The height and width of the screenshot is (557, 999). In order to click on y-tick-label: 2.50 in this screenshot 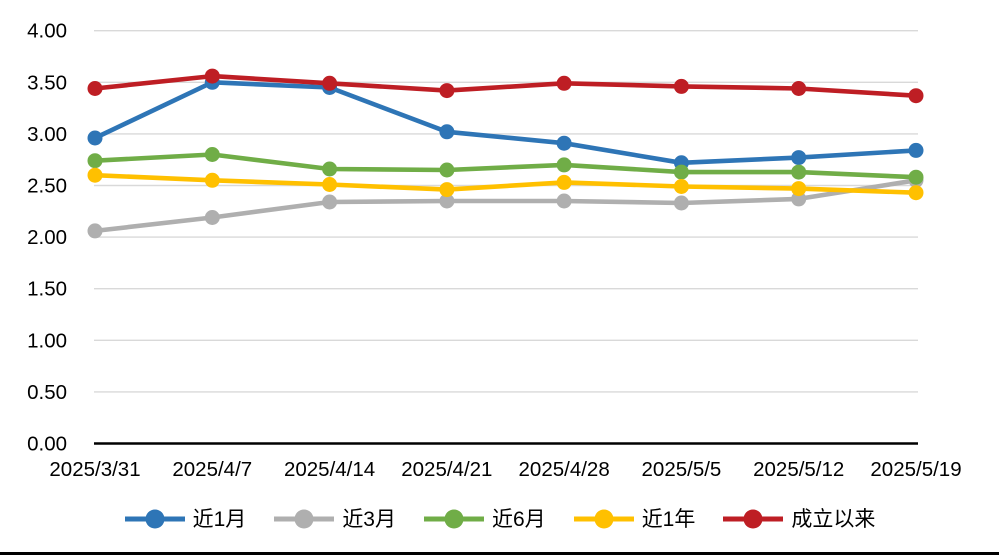, I will do `click(47, 186)`.